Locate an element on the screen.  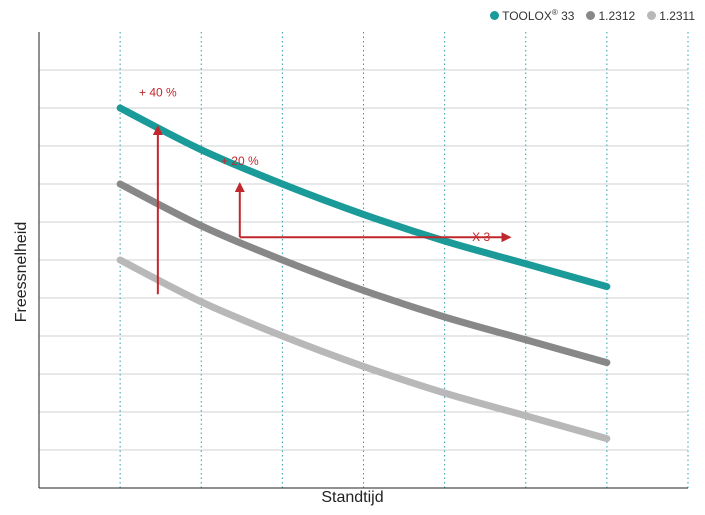
y-axis-title: Freessnelheid is located at coordinates (21, 272).